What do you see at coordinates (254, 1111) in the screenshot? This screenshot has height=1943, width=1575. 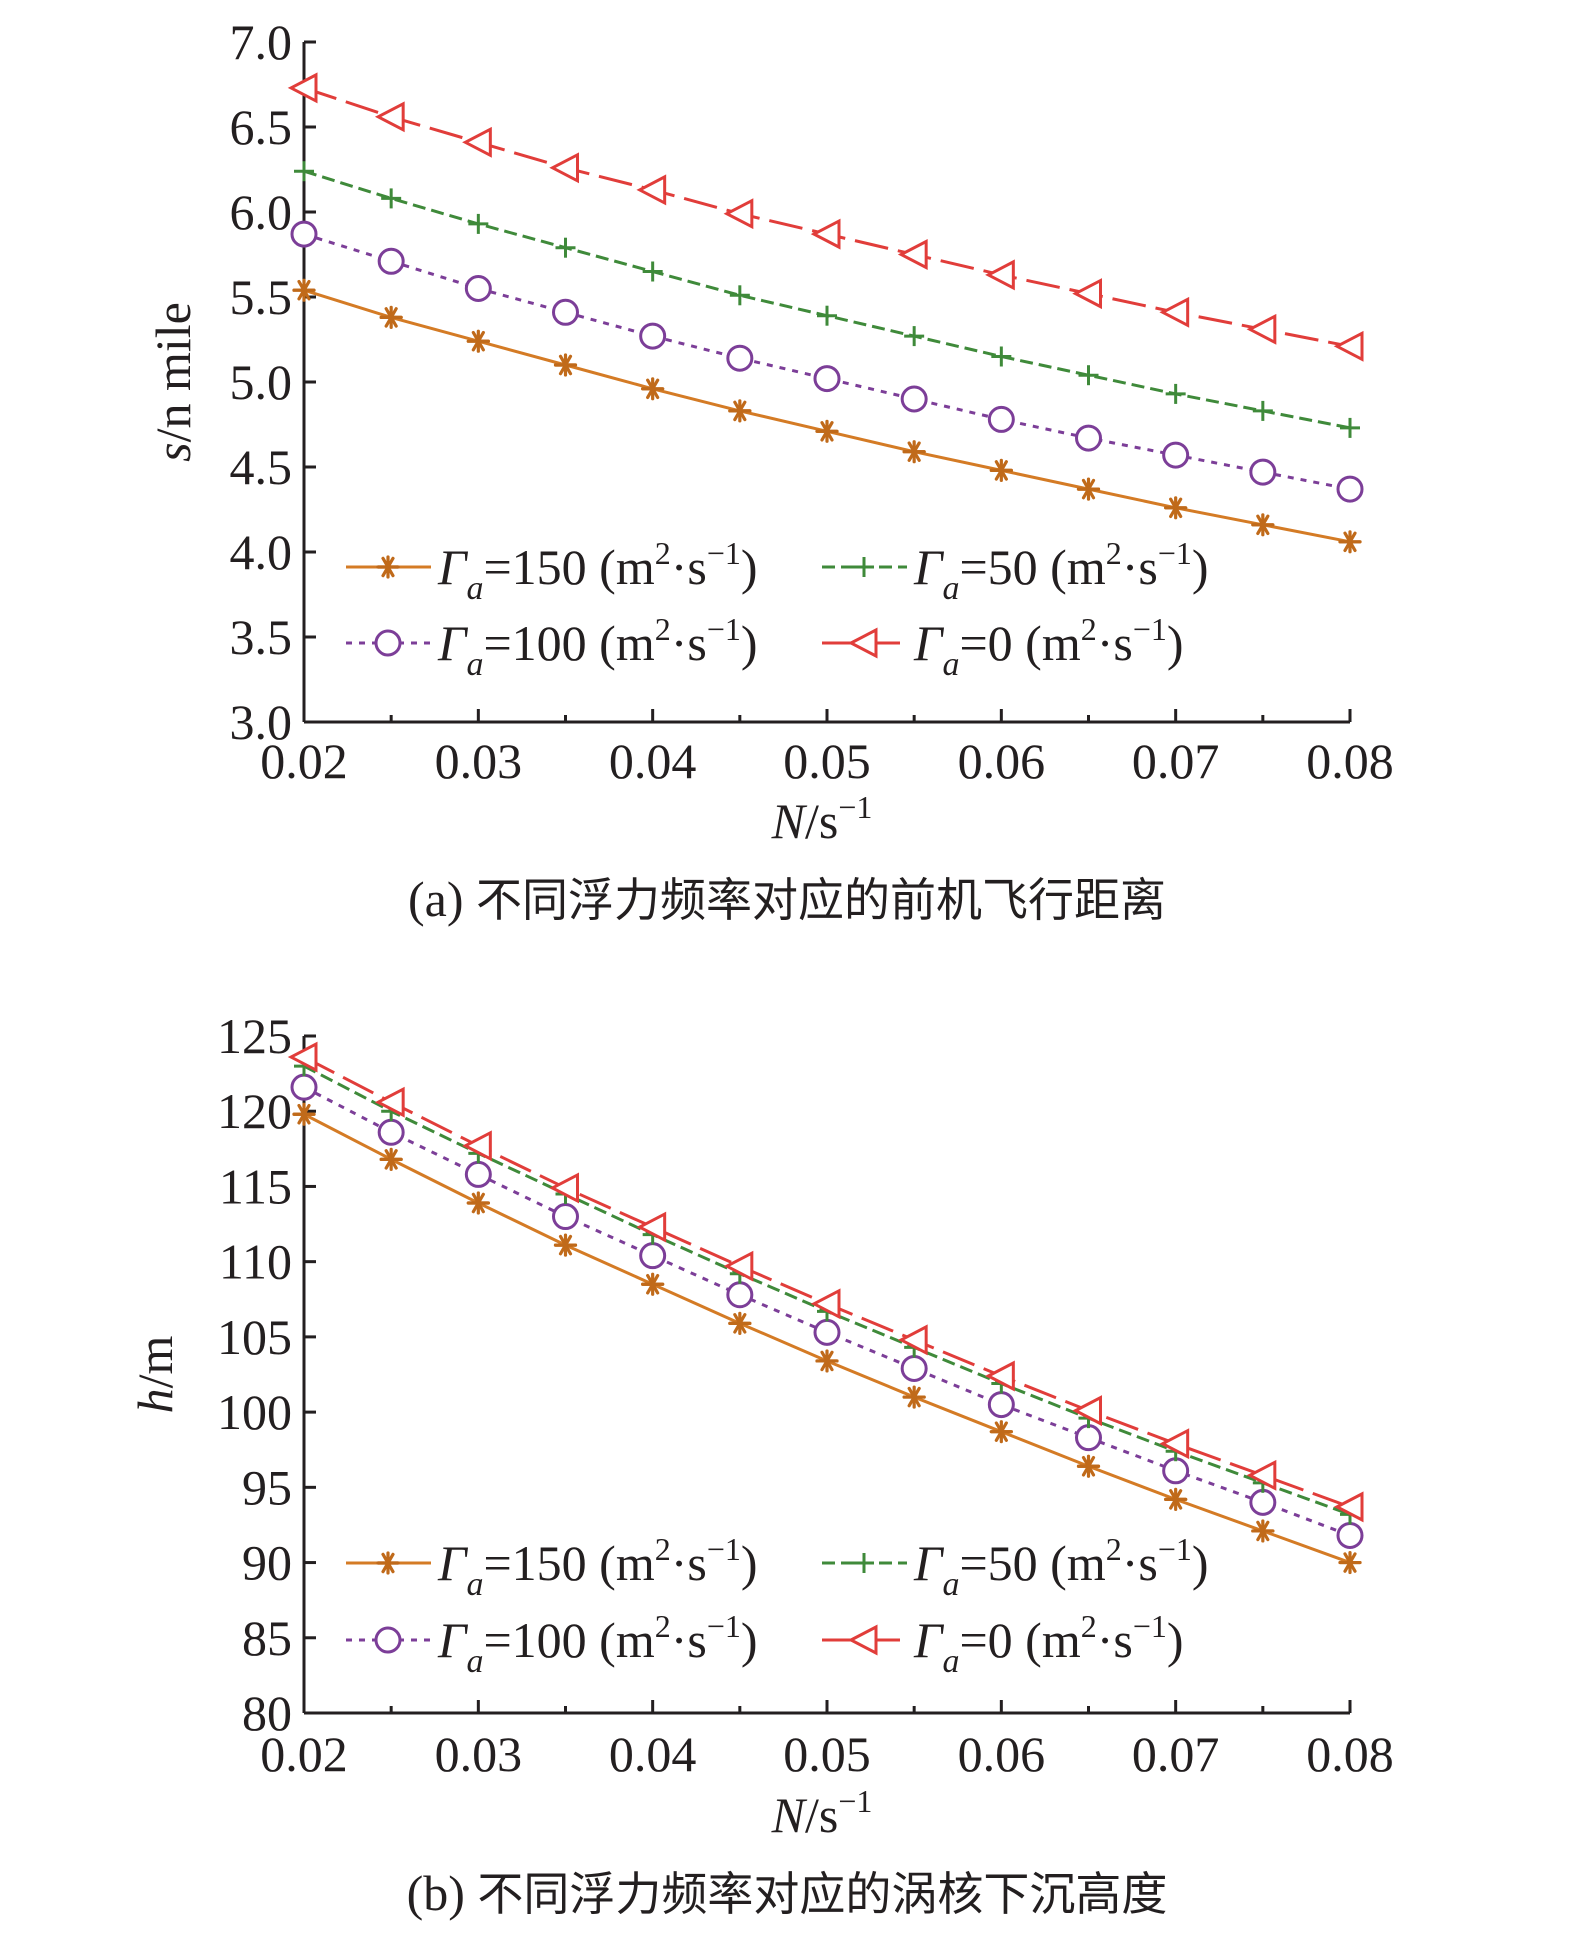 I see `y-tick-label: 120` at bounding box center [254, 1111].